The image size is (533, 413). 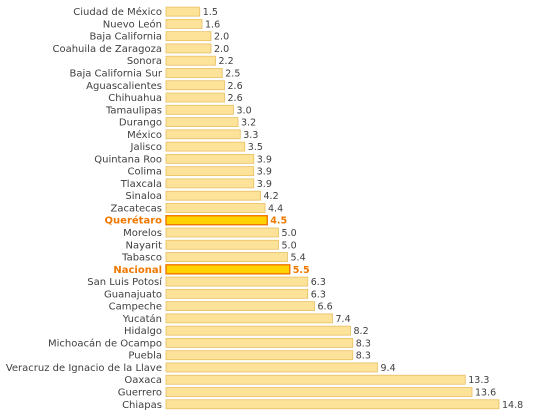 What do you see at coordinates (117, 12) in the screenshot?
I see `category-label-0: Ciudad de México` at bounding box center [117, 12].